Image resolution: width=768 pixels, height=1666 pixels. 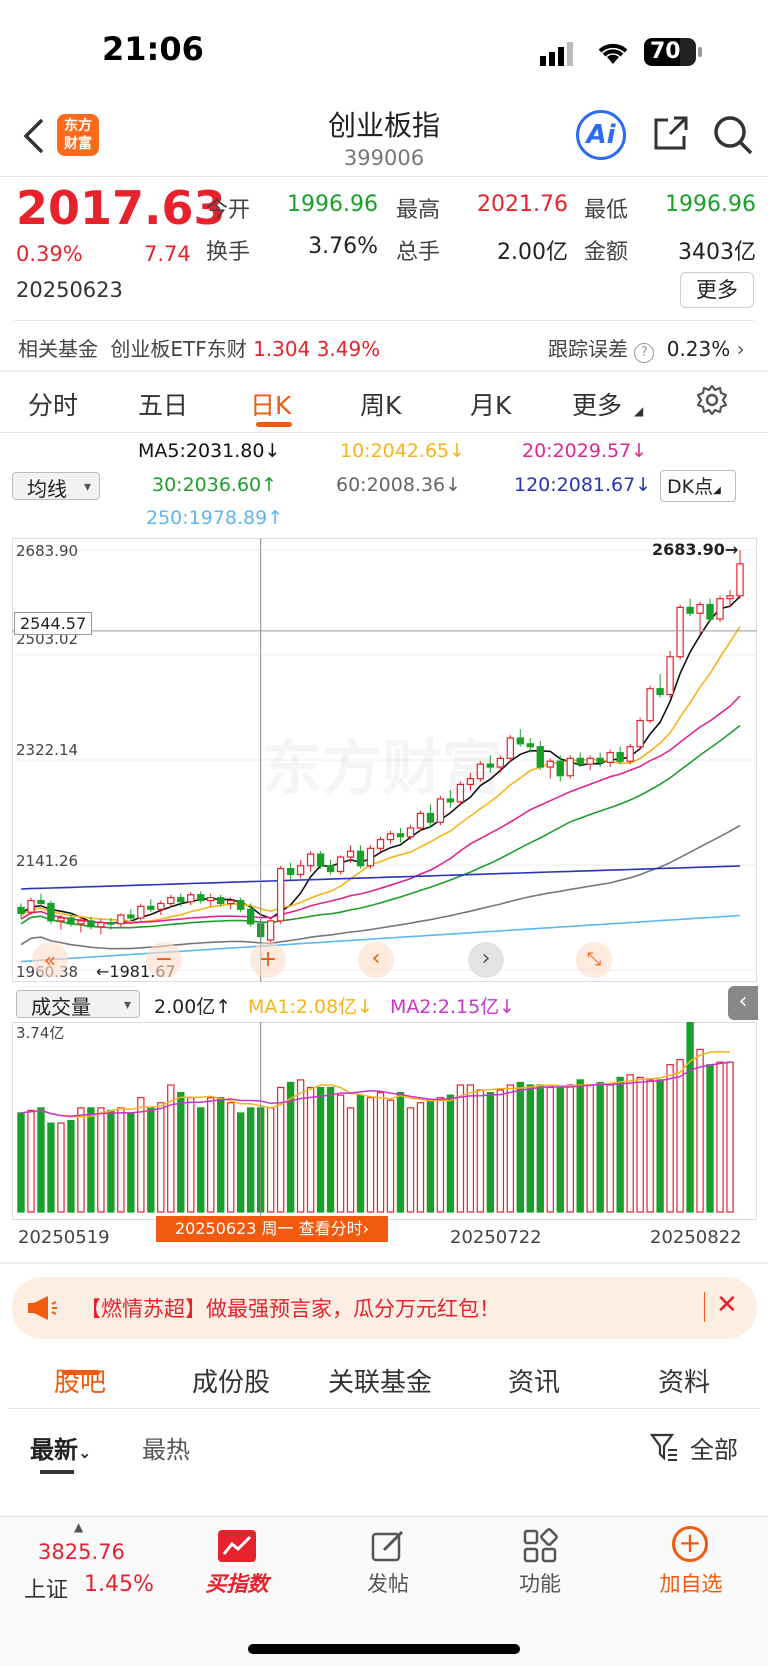 I want to click on volume-current: 2.00亿↑, so click(x=193, y=1007).